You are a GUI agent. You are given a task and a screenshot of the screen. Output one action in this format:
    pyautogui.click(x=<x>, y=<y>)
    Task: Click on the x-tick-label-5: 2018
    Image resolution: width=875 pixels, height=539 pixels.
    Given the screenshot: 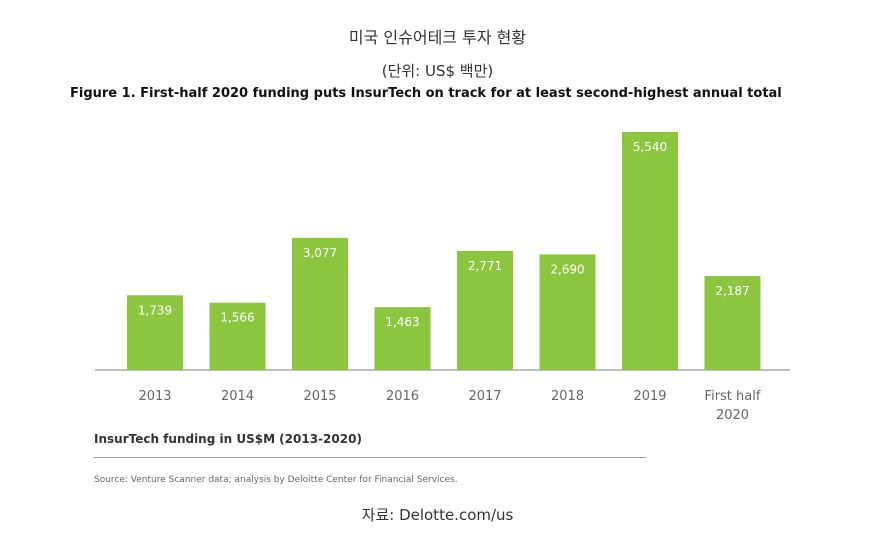 What is the action you would take?
    pyautogui.click(x=567, y=396)
    